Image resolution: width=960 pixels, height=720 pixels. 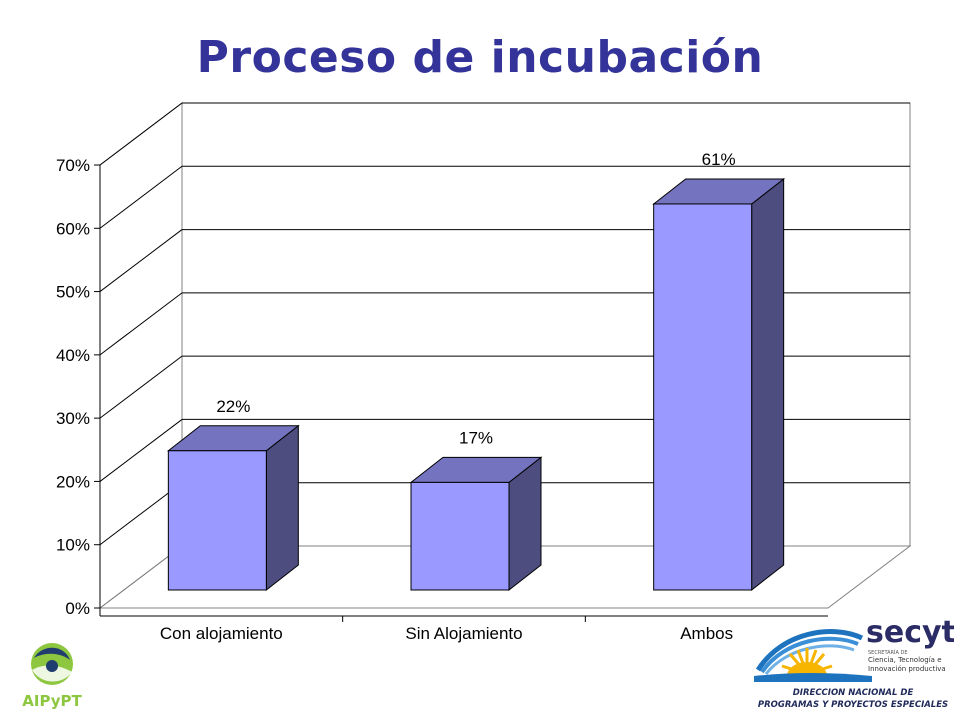 I want to click on x-category-label: Ambos, so click(x=706, y=633).